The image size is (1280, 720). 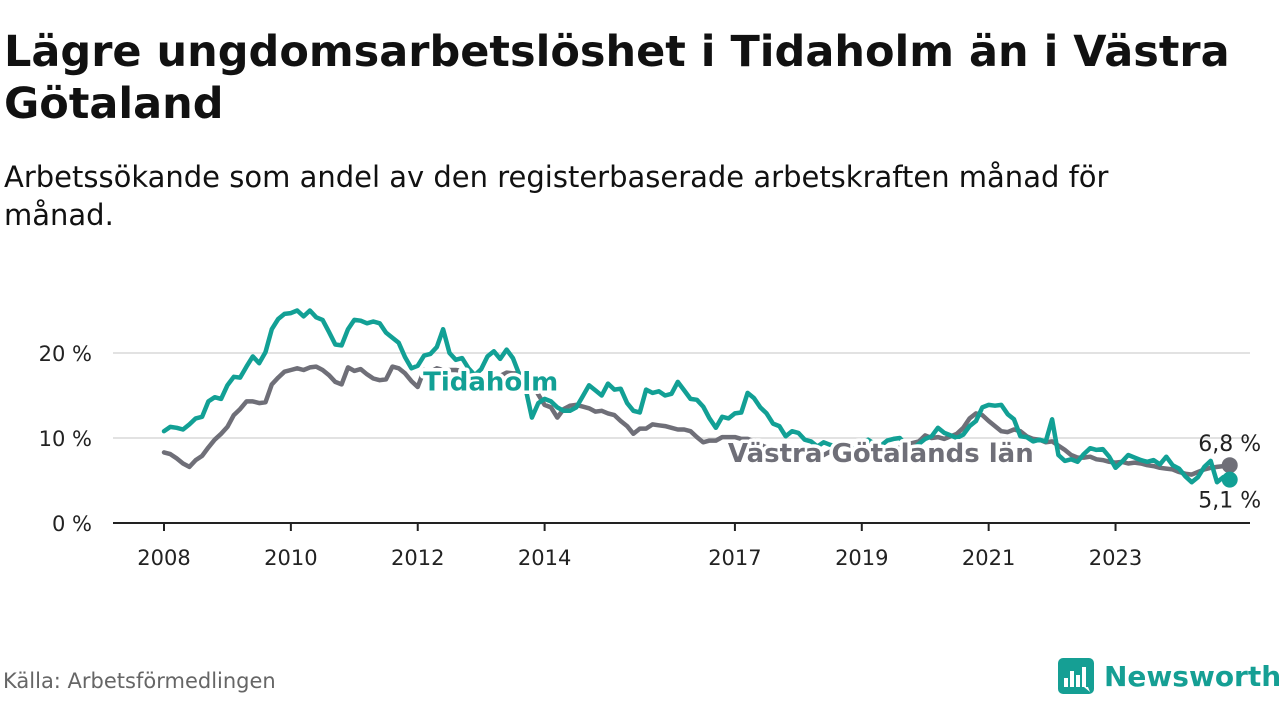 I want to click on x-tick-label: 2012, so click(x=417, y=558).